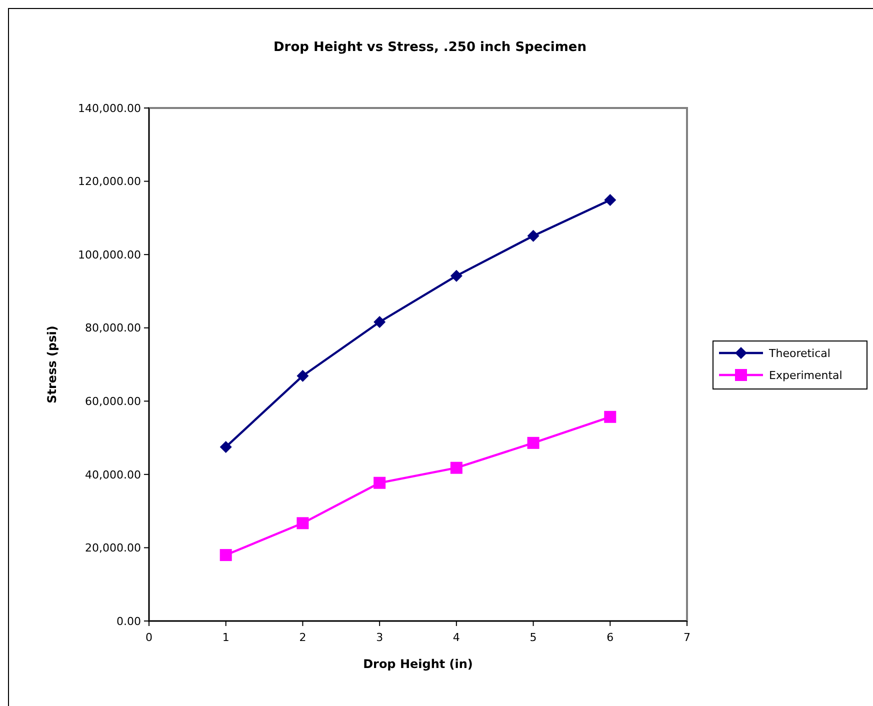 Image resolution: width=873 pixels, height=706 pixels. I want to click on y-axis-title: Stress (psi), so click(52, 365).